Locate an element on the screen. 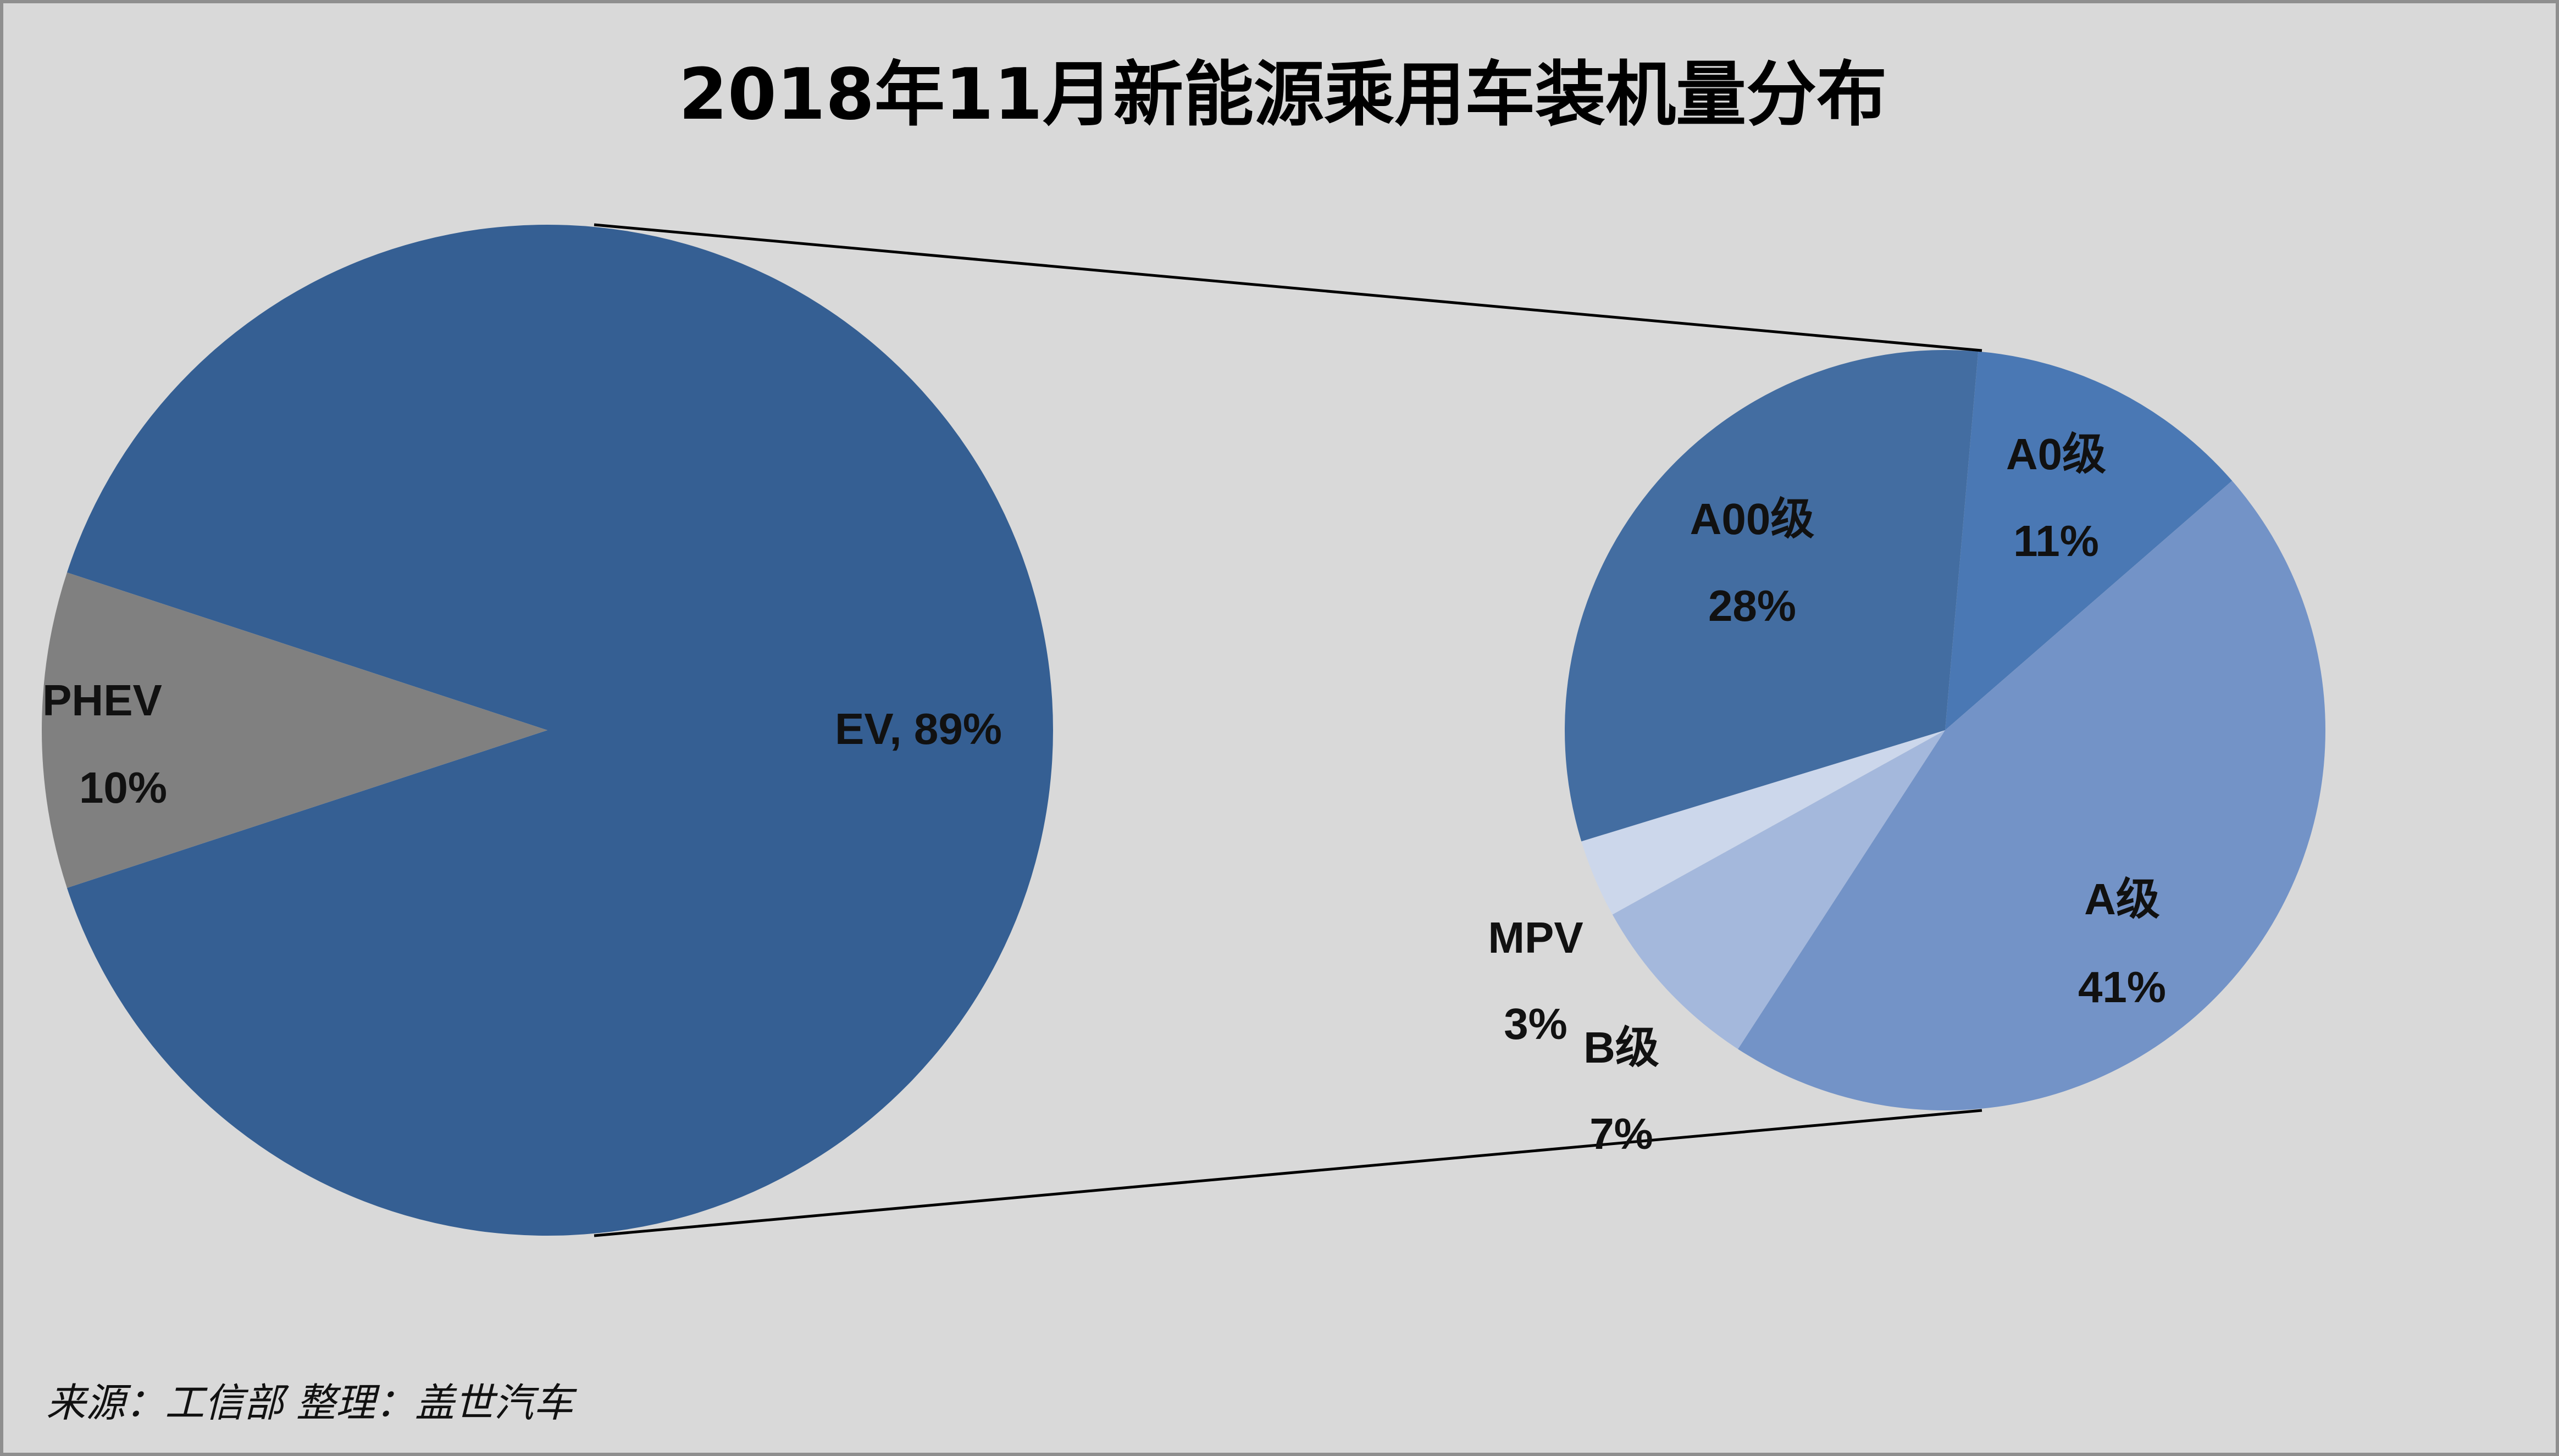 The height and width of the screenshot is (1456, 2559). breakdown-slice-a0 is located at coordinates (2089, 540).